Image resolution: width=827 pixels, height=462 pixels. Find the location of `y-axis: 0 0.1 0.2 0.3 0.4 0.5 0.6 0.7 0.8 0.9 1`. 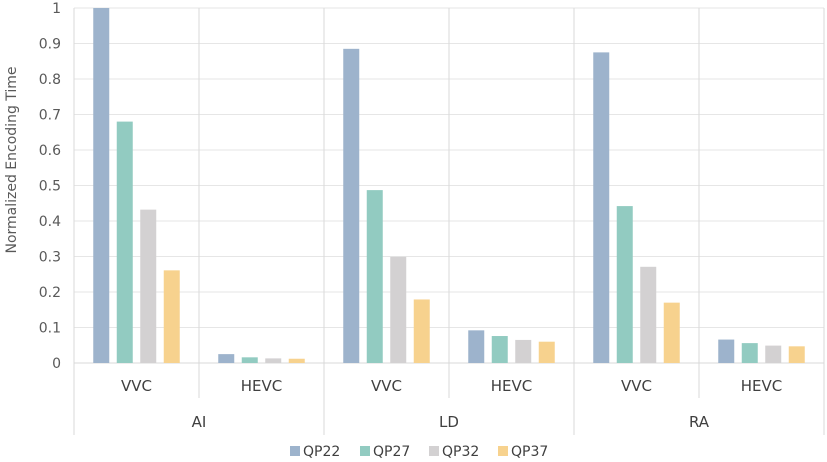

y-axis: 0 0.1 0.2 0.3 0.4 0.5 0.6 0.7 0.8 0.9 1 is located at coordinates (50, 186).